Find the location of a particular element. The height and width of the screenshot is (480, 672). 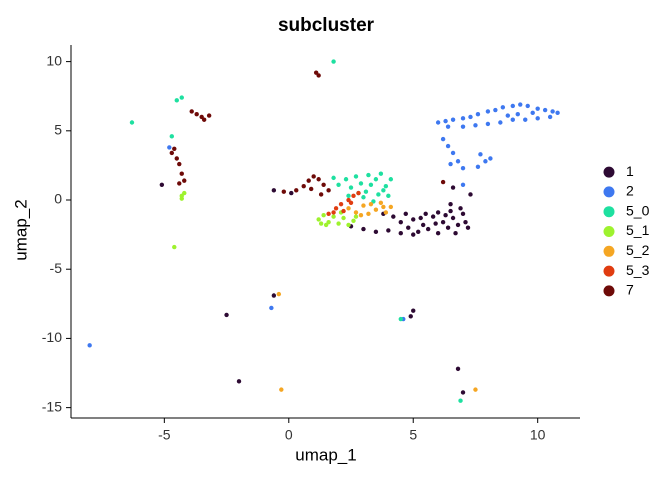

x-tick-label: 0 is located at coordinates (289, 435).